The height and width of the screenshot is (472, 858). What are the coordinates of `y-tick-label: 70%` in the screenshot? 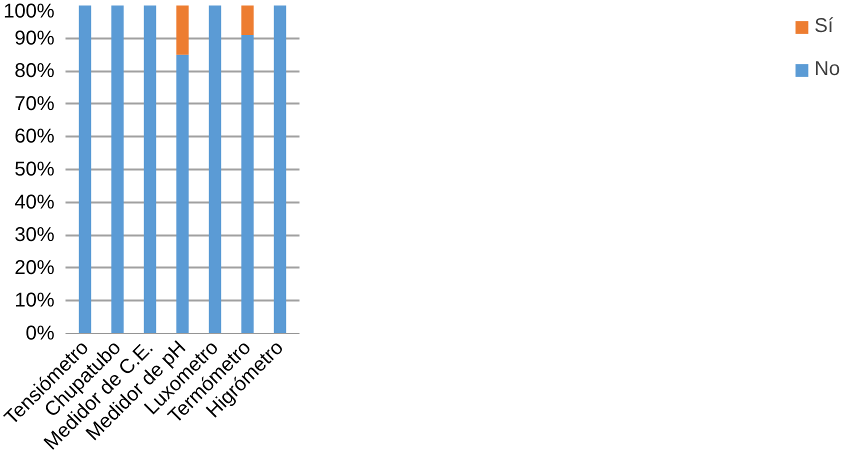 It's located at (34, 103).